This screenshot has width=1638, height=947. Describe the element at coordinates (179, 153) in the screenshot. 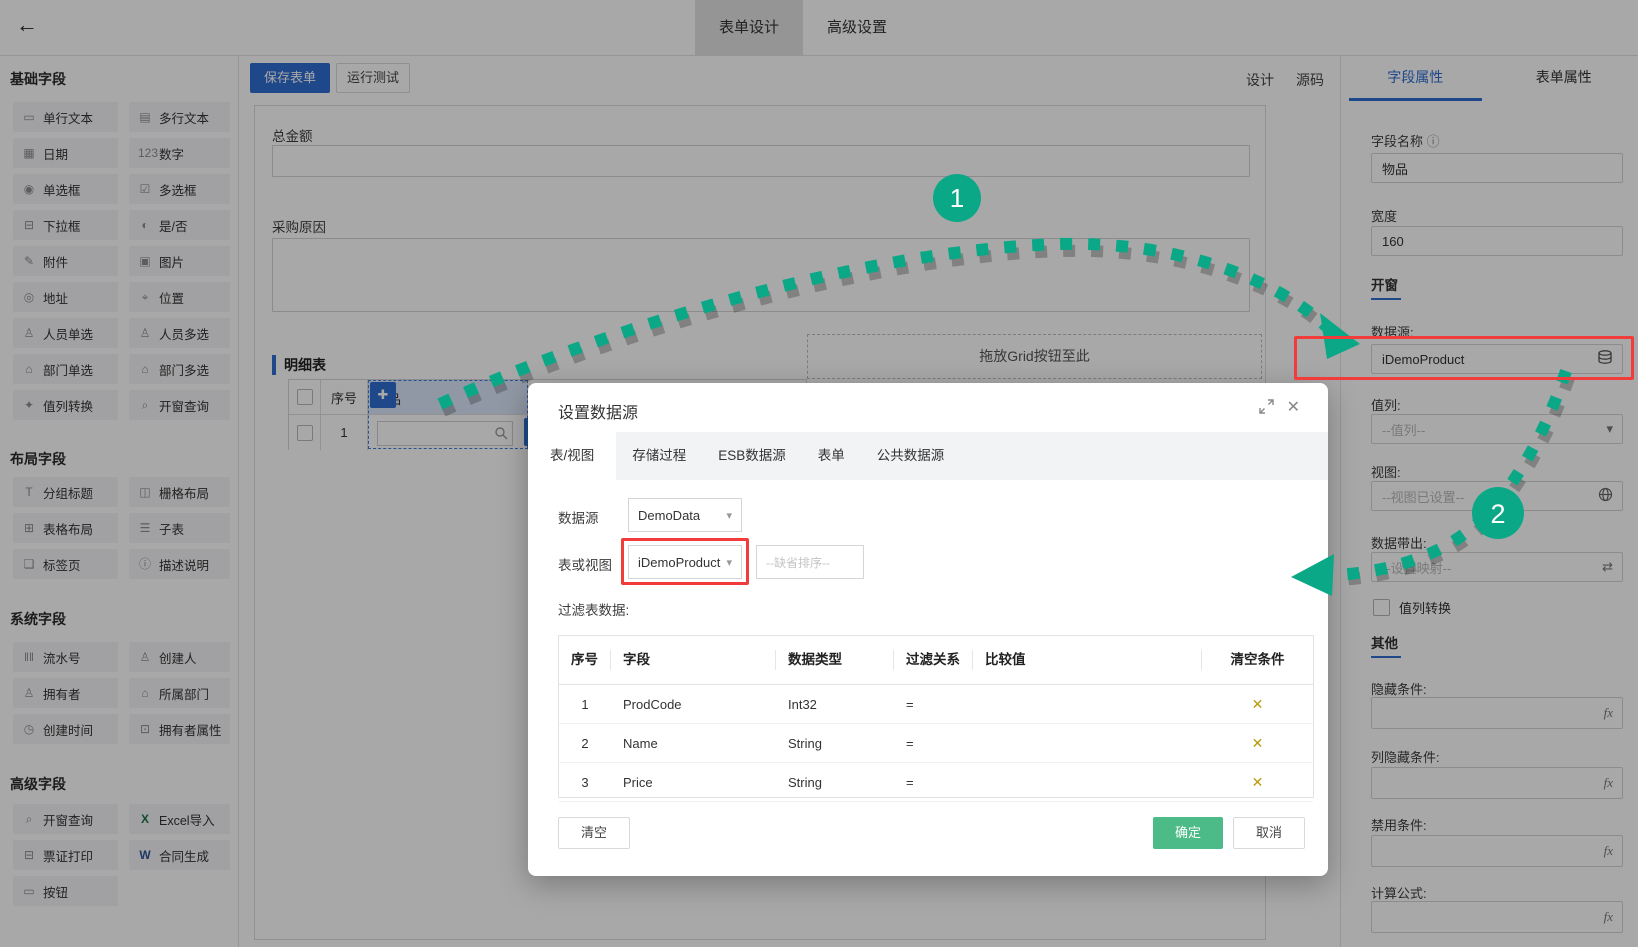

I see `field-chip: 123 数字` at that location.